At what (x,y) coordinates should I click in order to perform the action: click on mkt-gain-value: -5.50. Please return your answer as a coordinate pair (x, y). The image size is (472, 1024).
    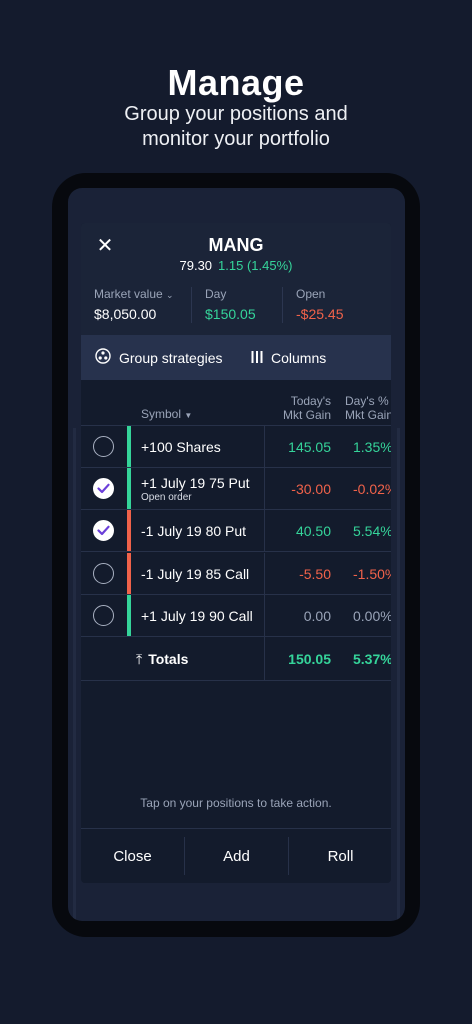
    Looking at the image, I should click on (315, 573).